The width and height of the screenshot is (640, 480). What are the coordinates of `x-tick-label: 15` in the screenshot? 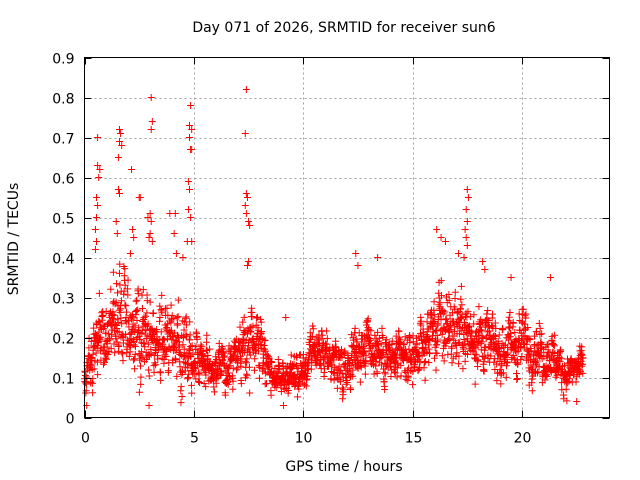 It's located at (414, 439).